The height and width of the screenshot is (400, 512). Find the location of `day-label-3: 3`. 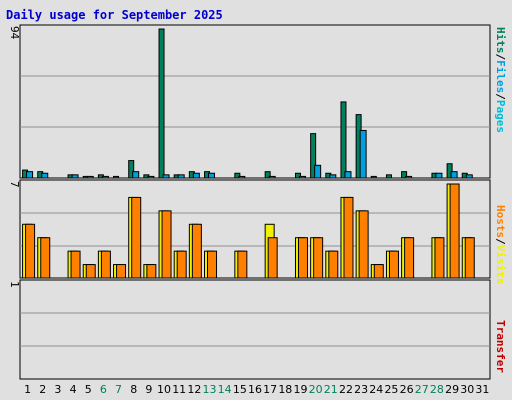

day-label-3: 3 is located at coordinates (57, 389).